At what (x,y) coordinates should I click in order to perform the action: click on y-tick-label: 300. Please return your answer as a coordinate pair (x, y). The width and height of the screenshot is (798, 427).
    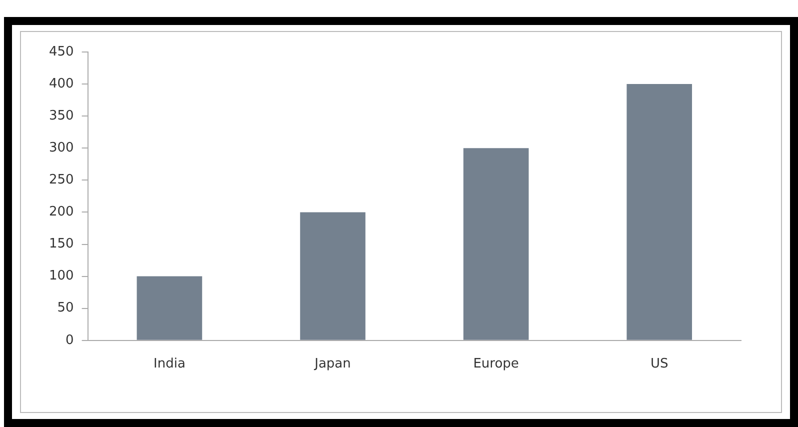
    Looking at the image, I should click on (61, 148).